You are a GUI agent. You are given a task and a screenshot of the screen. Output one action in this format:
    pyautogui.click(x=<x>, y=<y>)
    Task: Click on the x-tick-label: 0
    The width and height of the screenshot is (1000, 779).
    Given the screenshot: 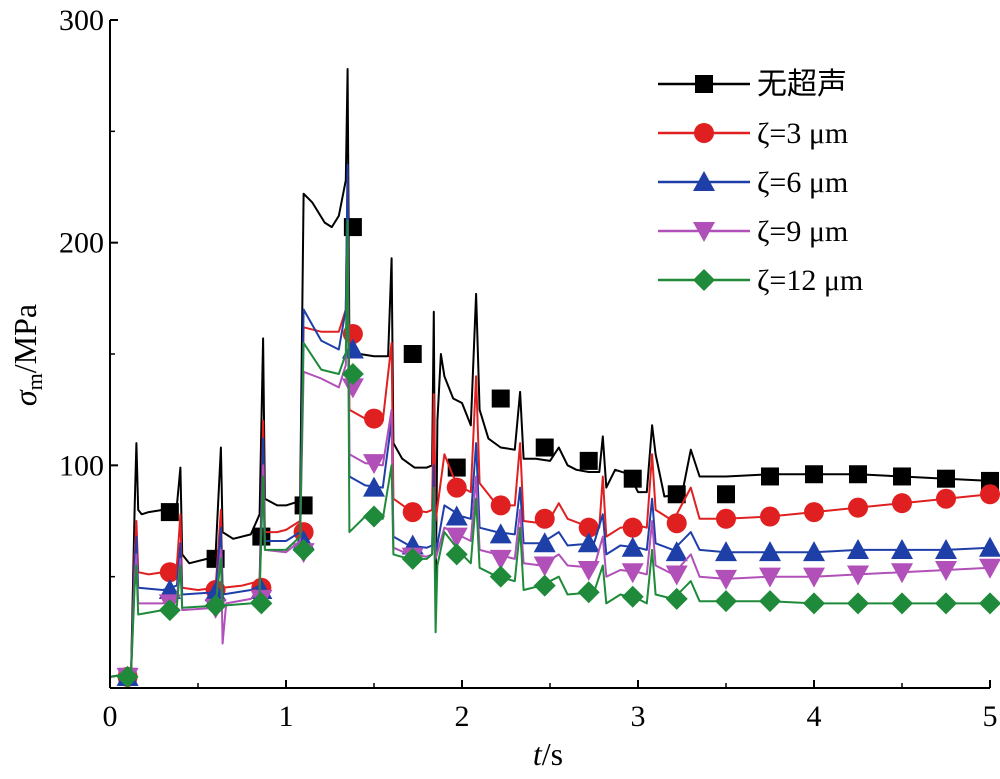 What is the action you would take?
    pyautogui.click(x=110, y=716)
    